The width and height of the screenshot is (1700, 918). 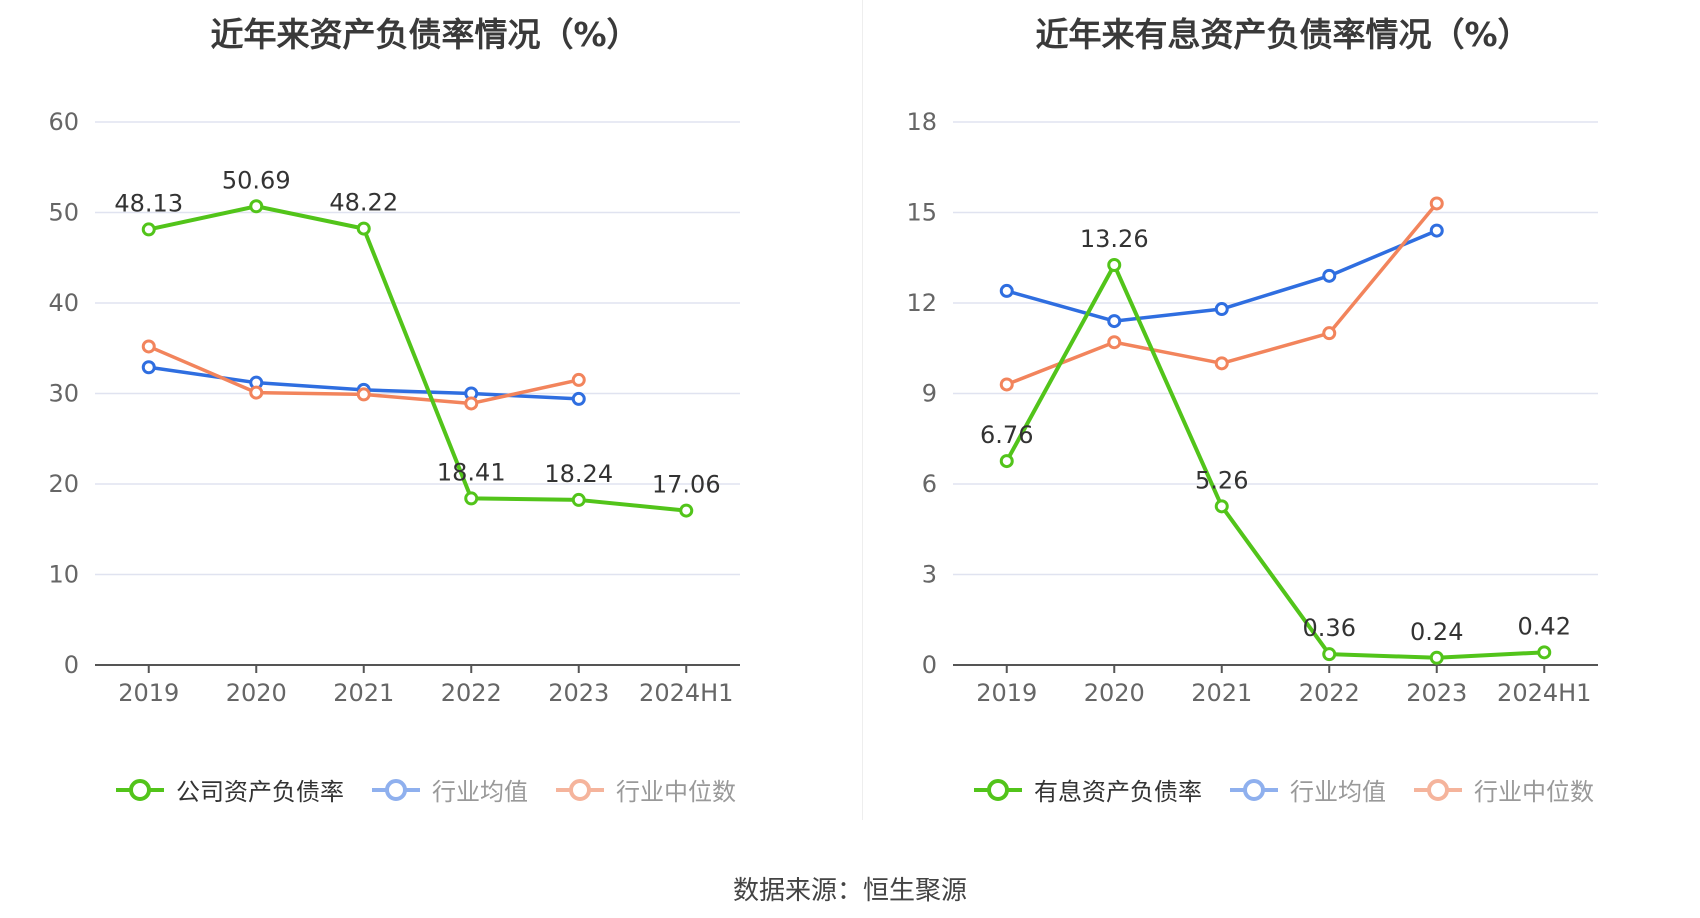 I want to click on y-tick-label: 20, so click(x=63, y=484).